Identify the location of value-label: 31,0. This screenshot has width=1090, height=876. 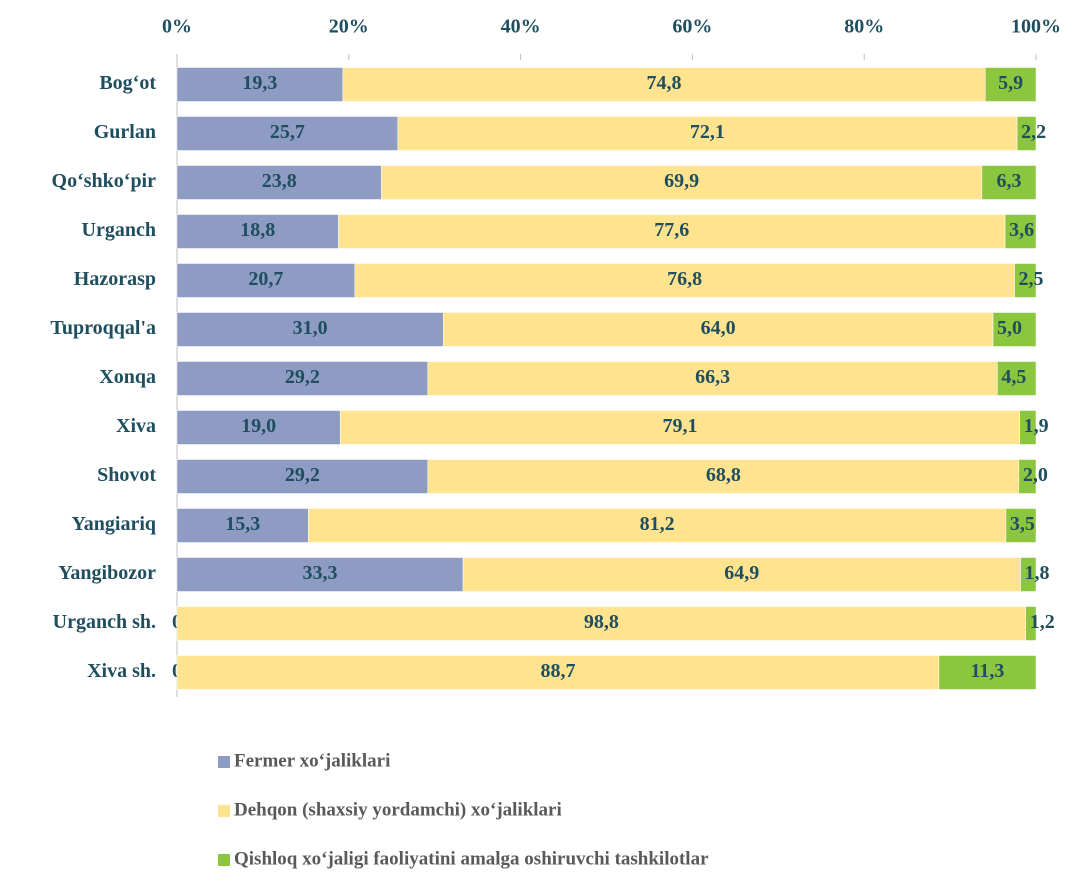
(310, 328).